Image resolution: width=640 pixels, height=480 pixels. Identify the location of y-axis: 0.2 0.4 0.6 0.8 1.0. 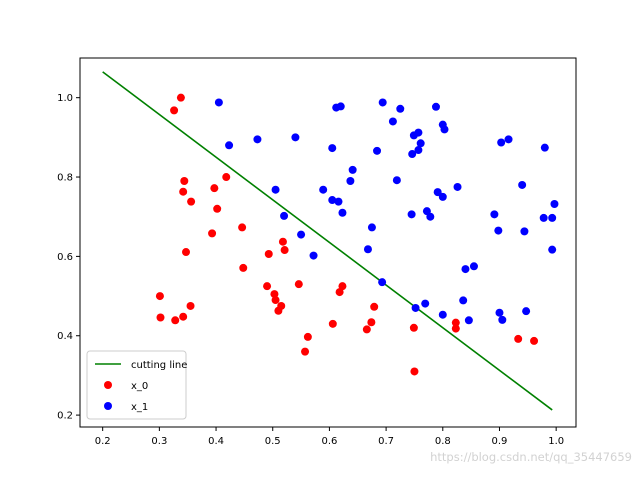
(68, 257).